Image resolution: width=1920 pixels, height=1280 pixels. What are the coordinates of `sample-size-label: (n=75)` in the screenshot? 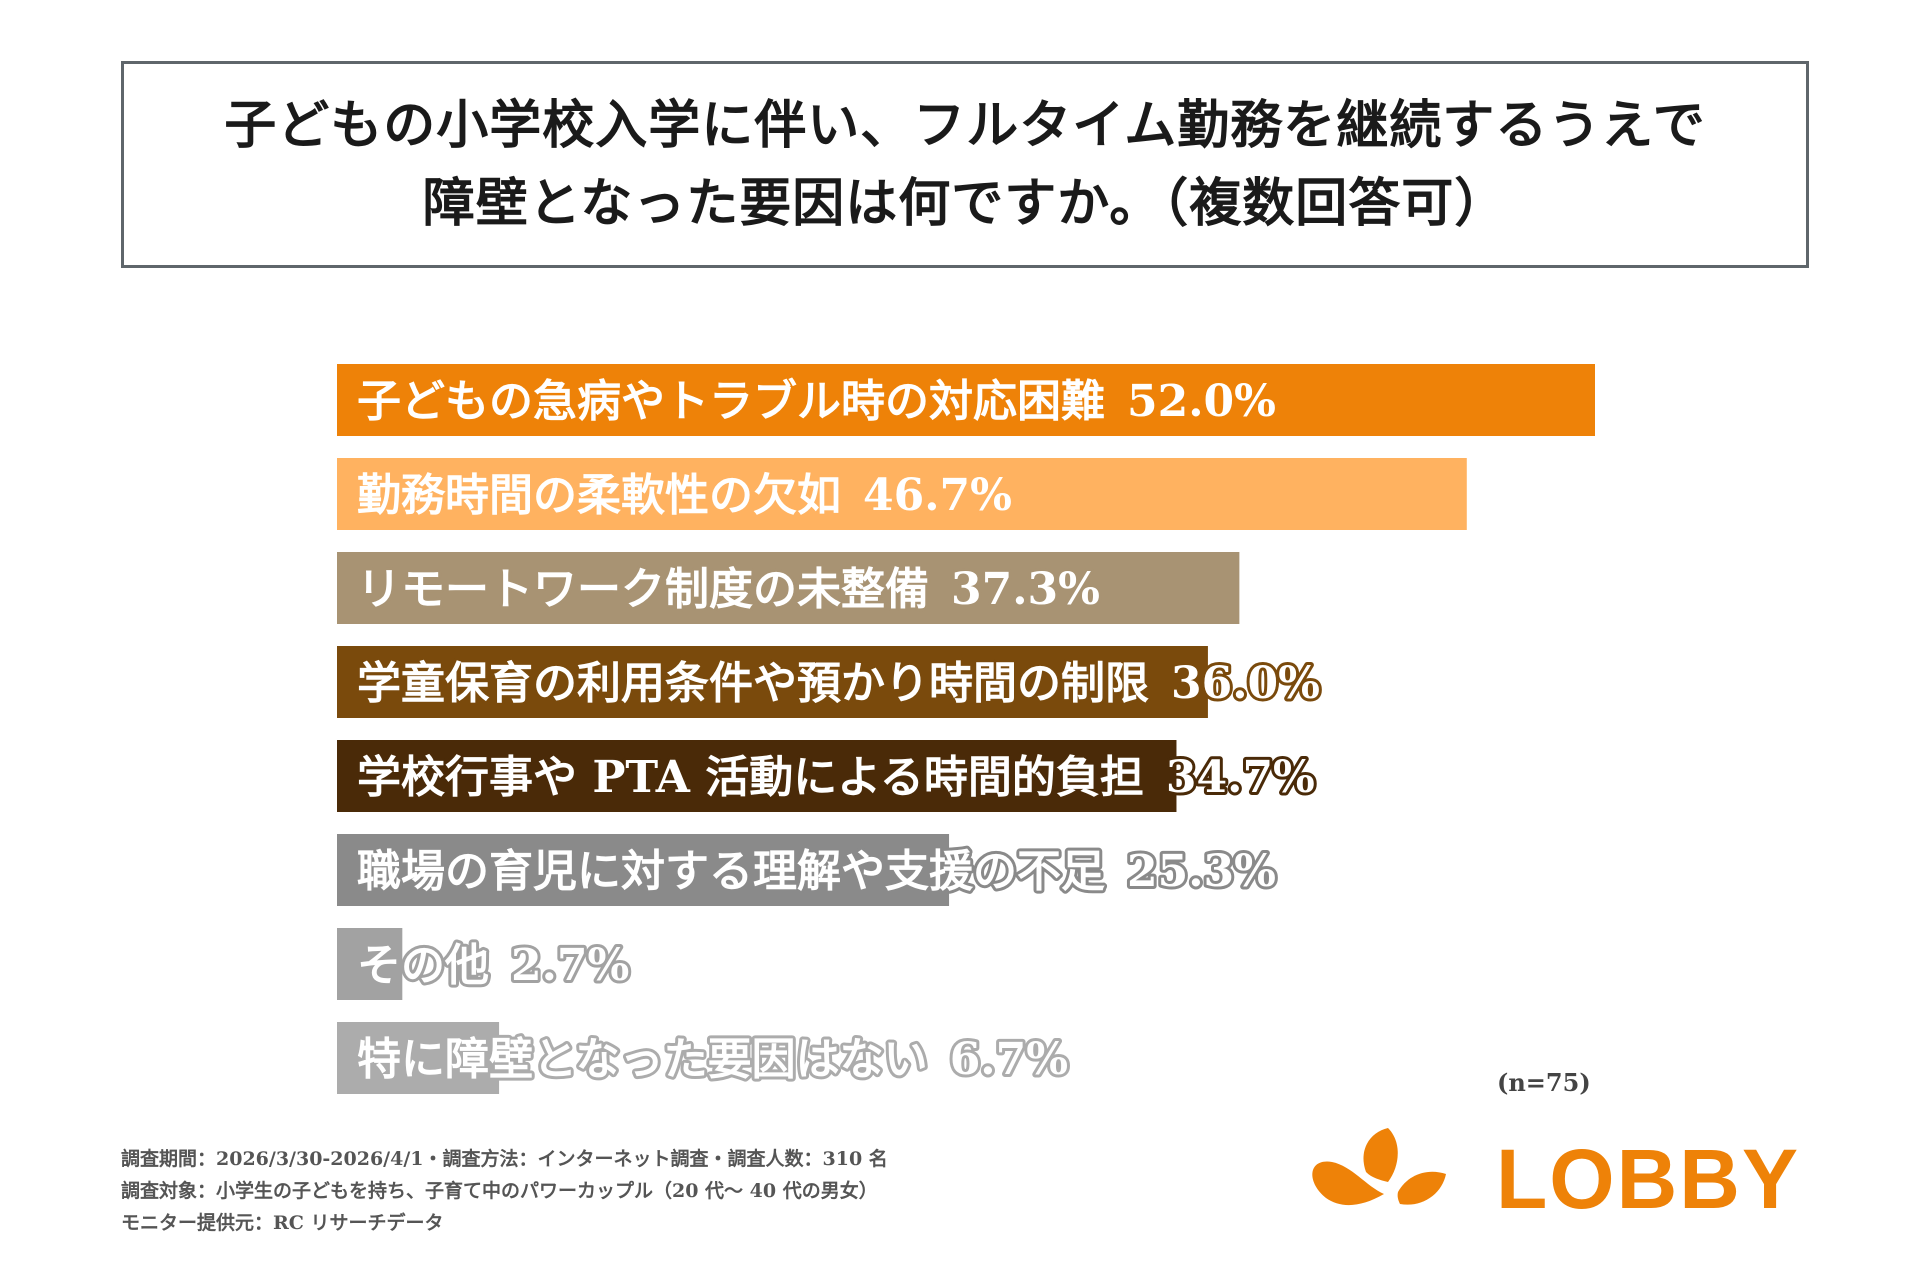 It's located at (1544, 1082).